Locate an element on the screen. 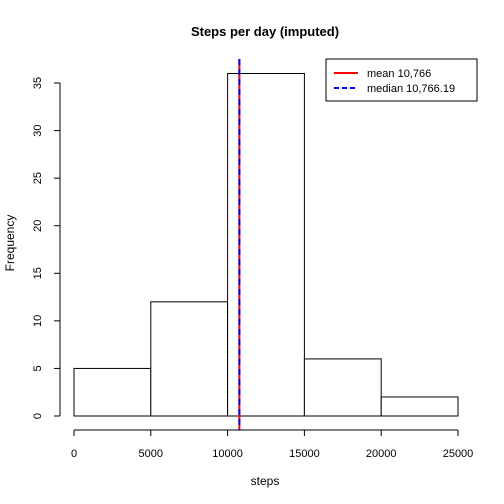  legend: mean 10,766 median 10,766.19 is located at coordinates (401, 80).